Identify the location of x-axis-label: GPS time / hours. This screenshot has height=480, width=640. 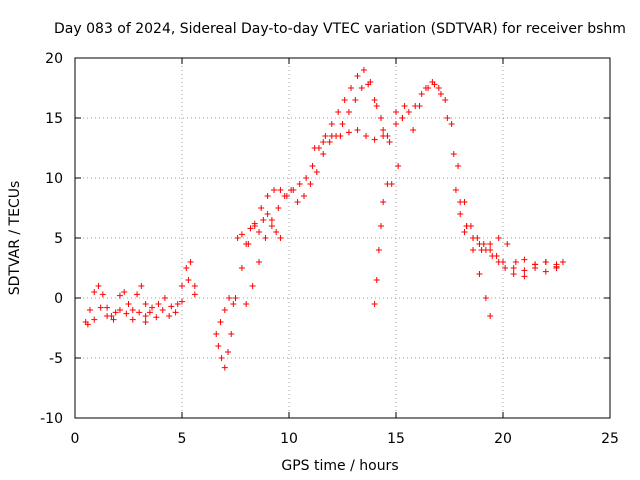
(339, 466).